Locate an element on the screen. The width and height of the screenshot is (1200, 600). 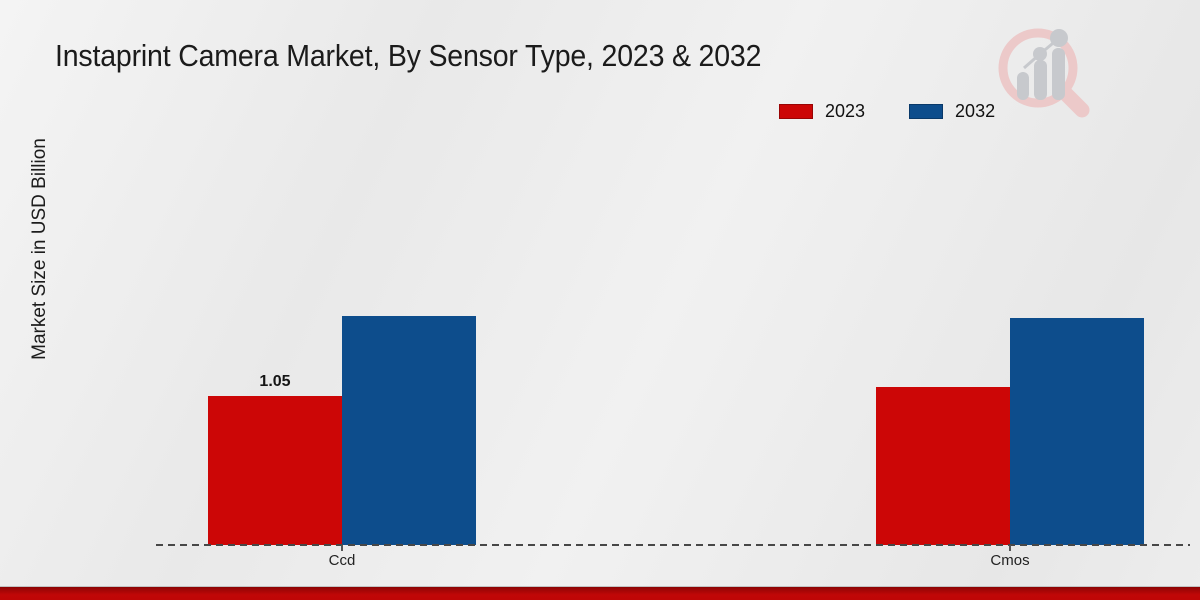
watermark-logo-icon is located at coordinates (1044, 73).